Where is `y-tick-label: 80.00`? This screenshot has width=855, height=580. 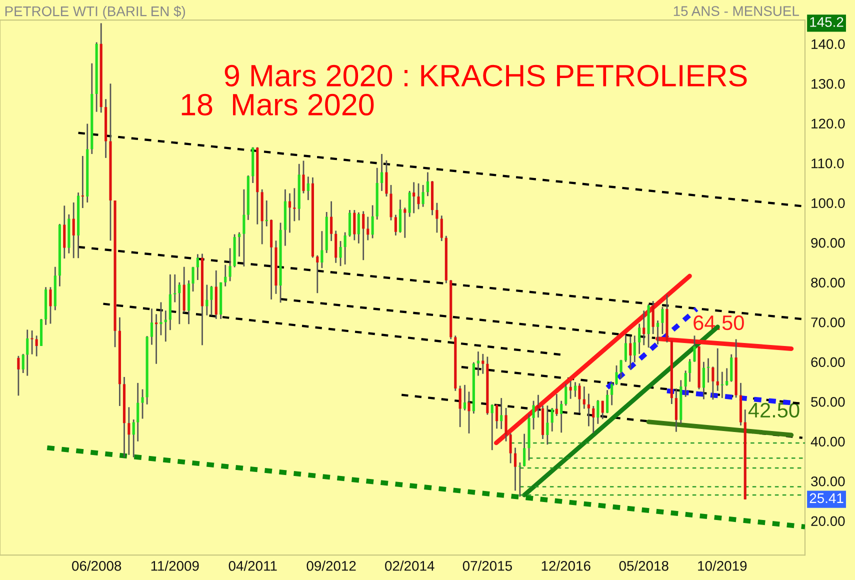
y-tick-label: 80.00 is located at coordinates (828, 283).